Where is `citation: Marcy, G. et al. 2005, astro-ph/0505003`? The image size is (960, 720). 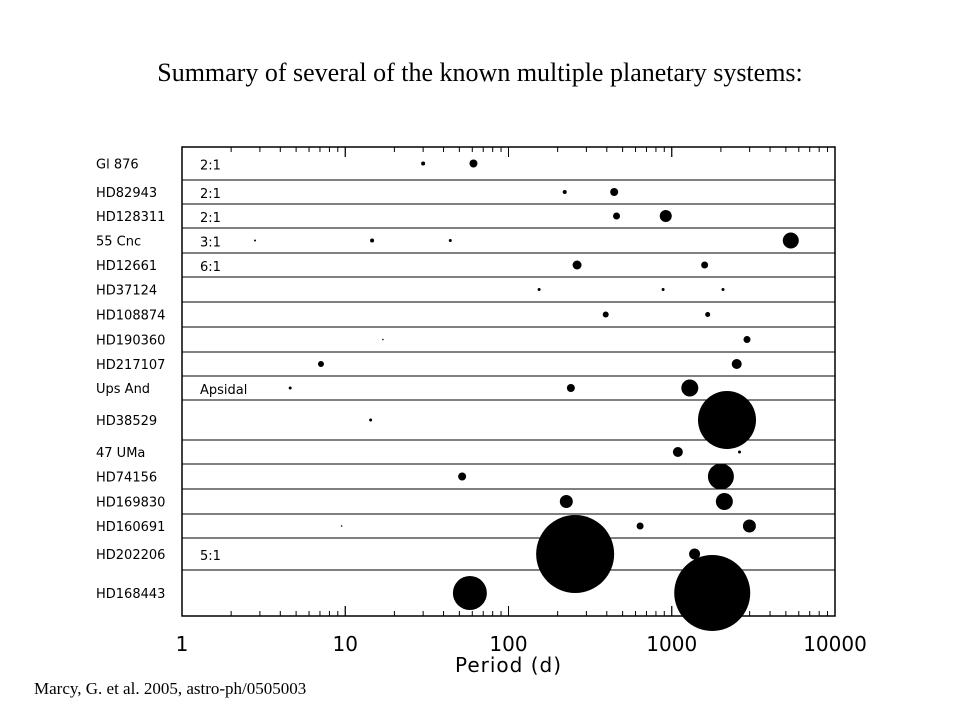 citation: Marcy, G. et al. 2005, astro-ph/0505003 is located at coordinates (170, 688).